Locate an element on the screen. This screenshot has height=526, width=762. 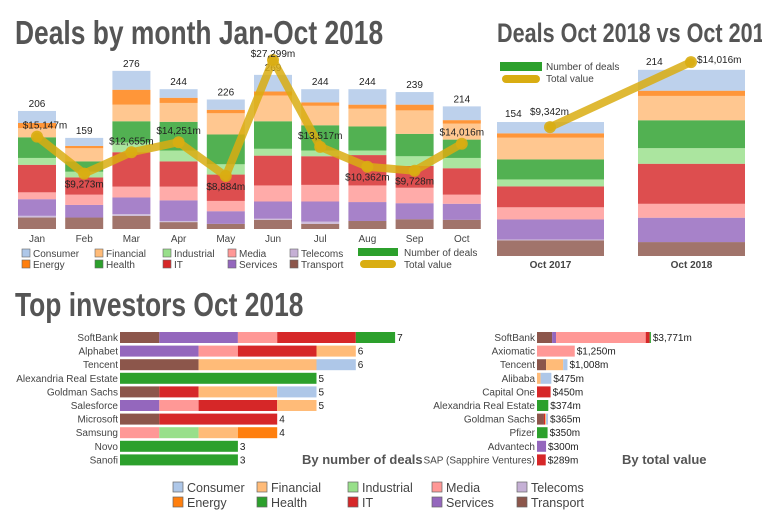
legend-label-health: Health is located at coordinates (120, 265).